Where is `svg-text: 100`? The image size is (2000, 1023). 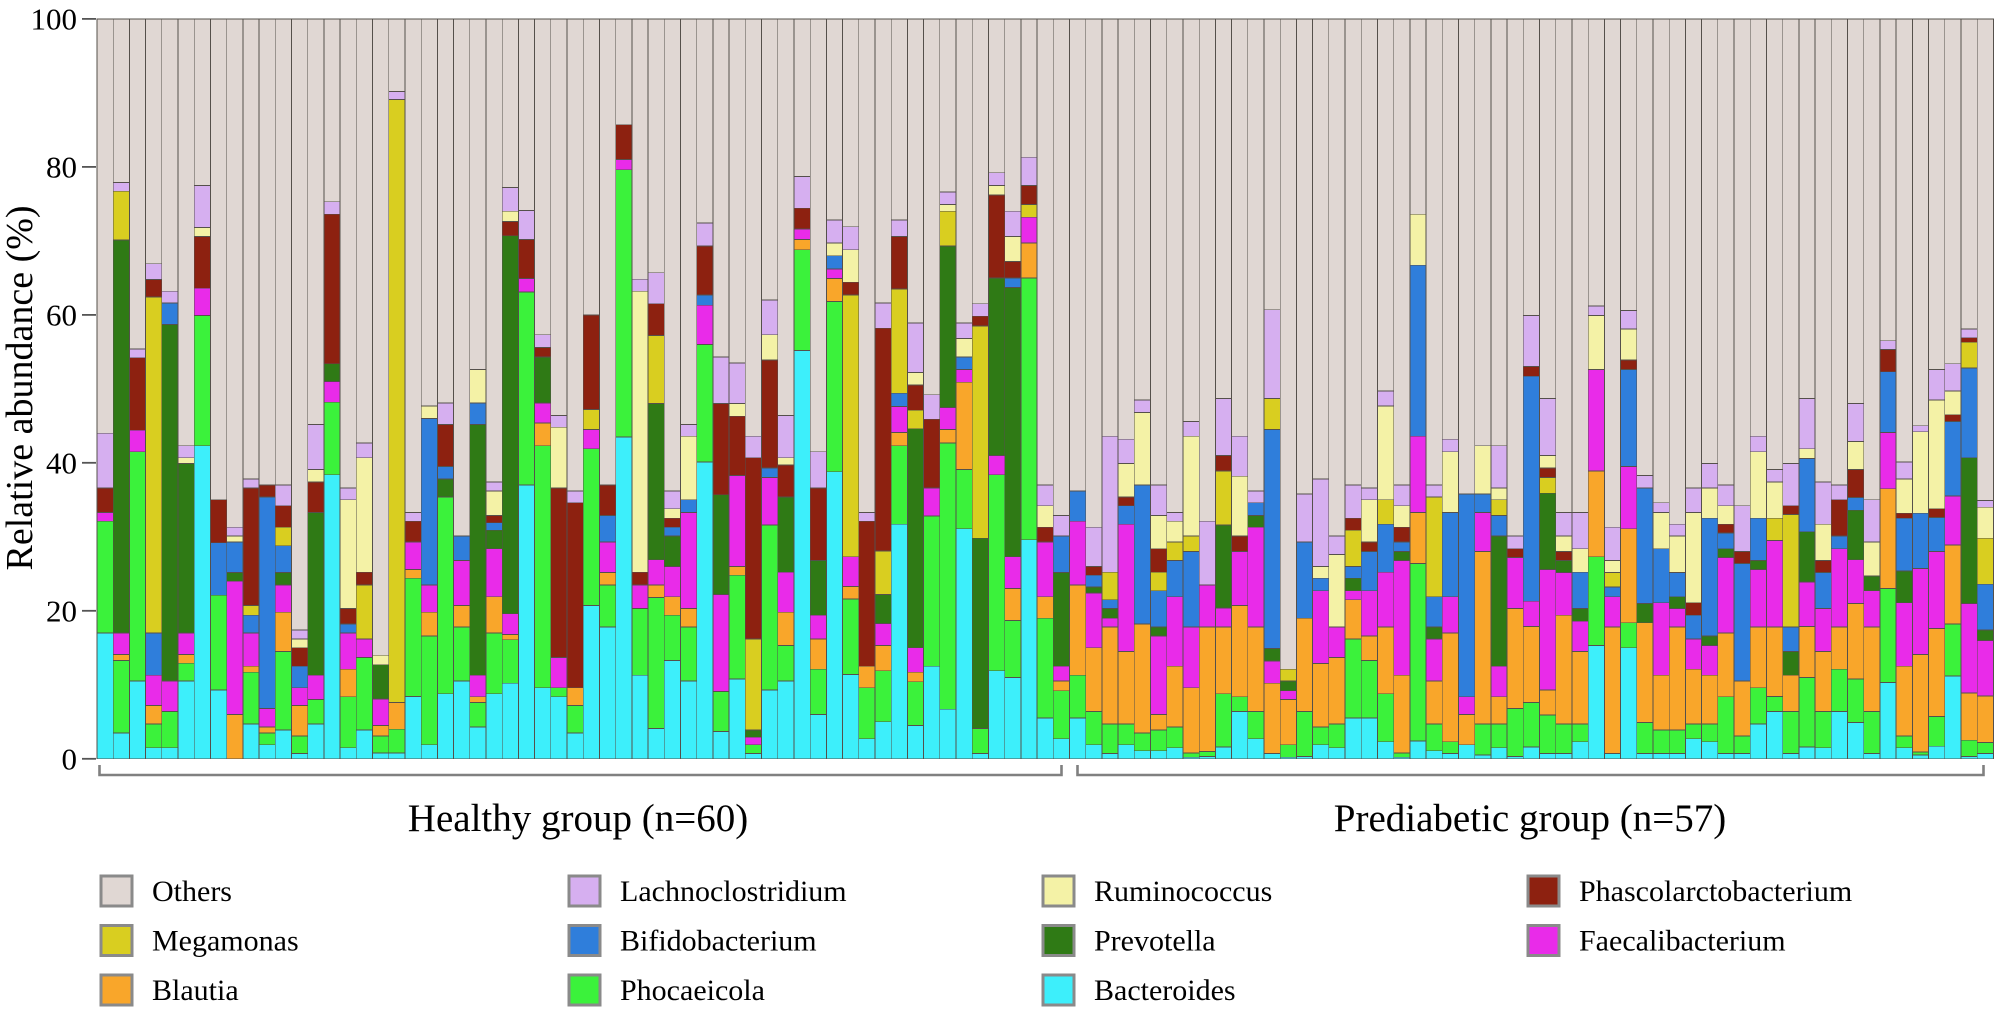 svg-text: 100 is located at coordinates (54, 18).